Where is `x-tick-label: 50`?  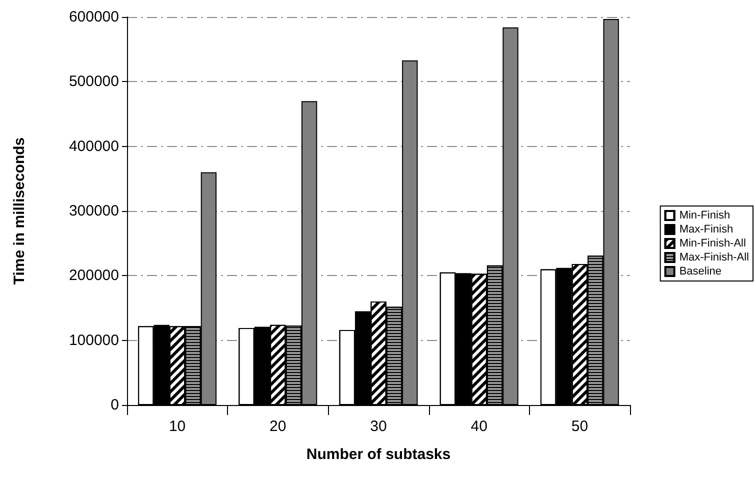
x-tick-label: 50 is located at coordinates (579, 426).